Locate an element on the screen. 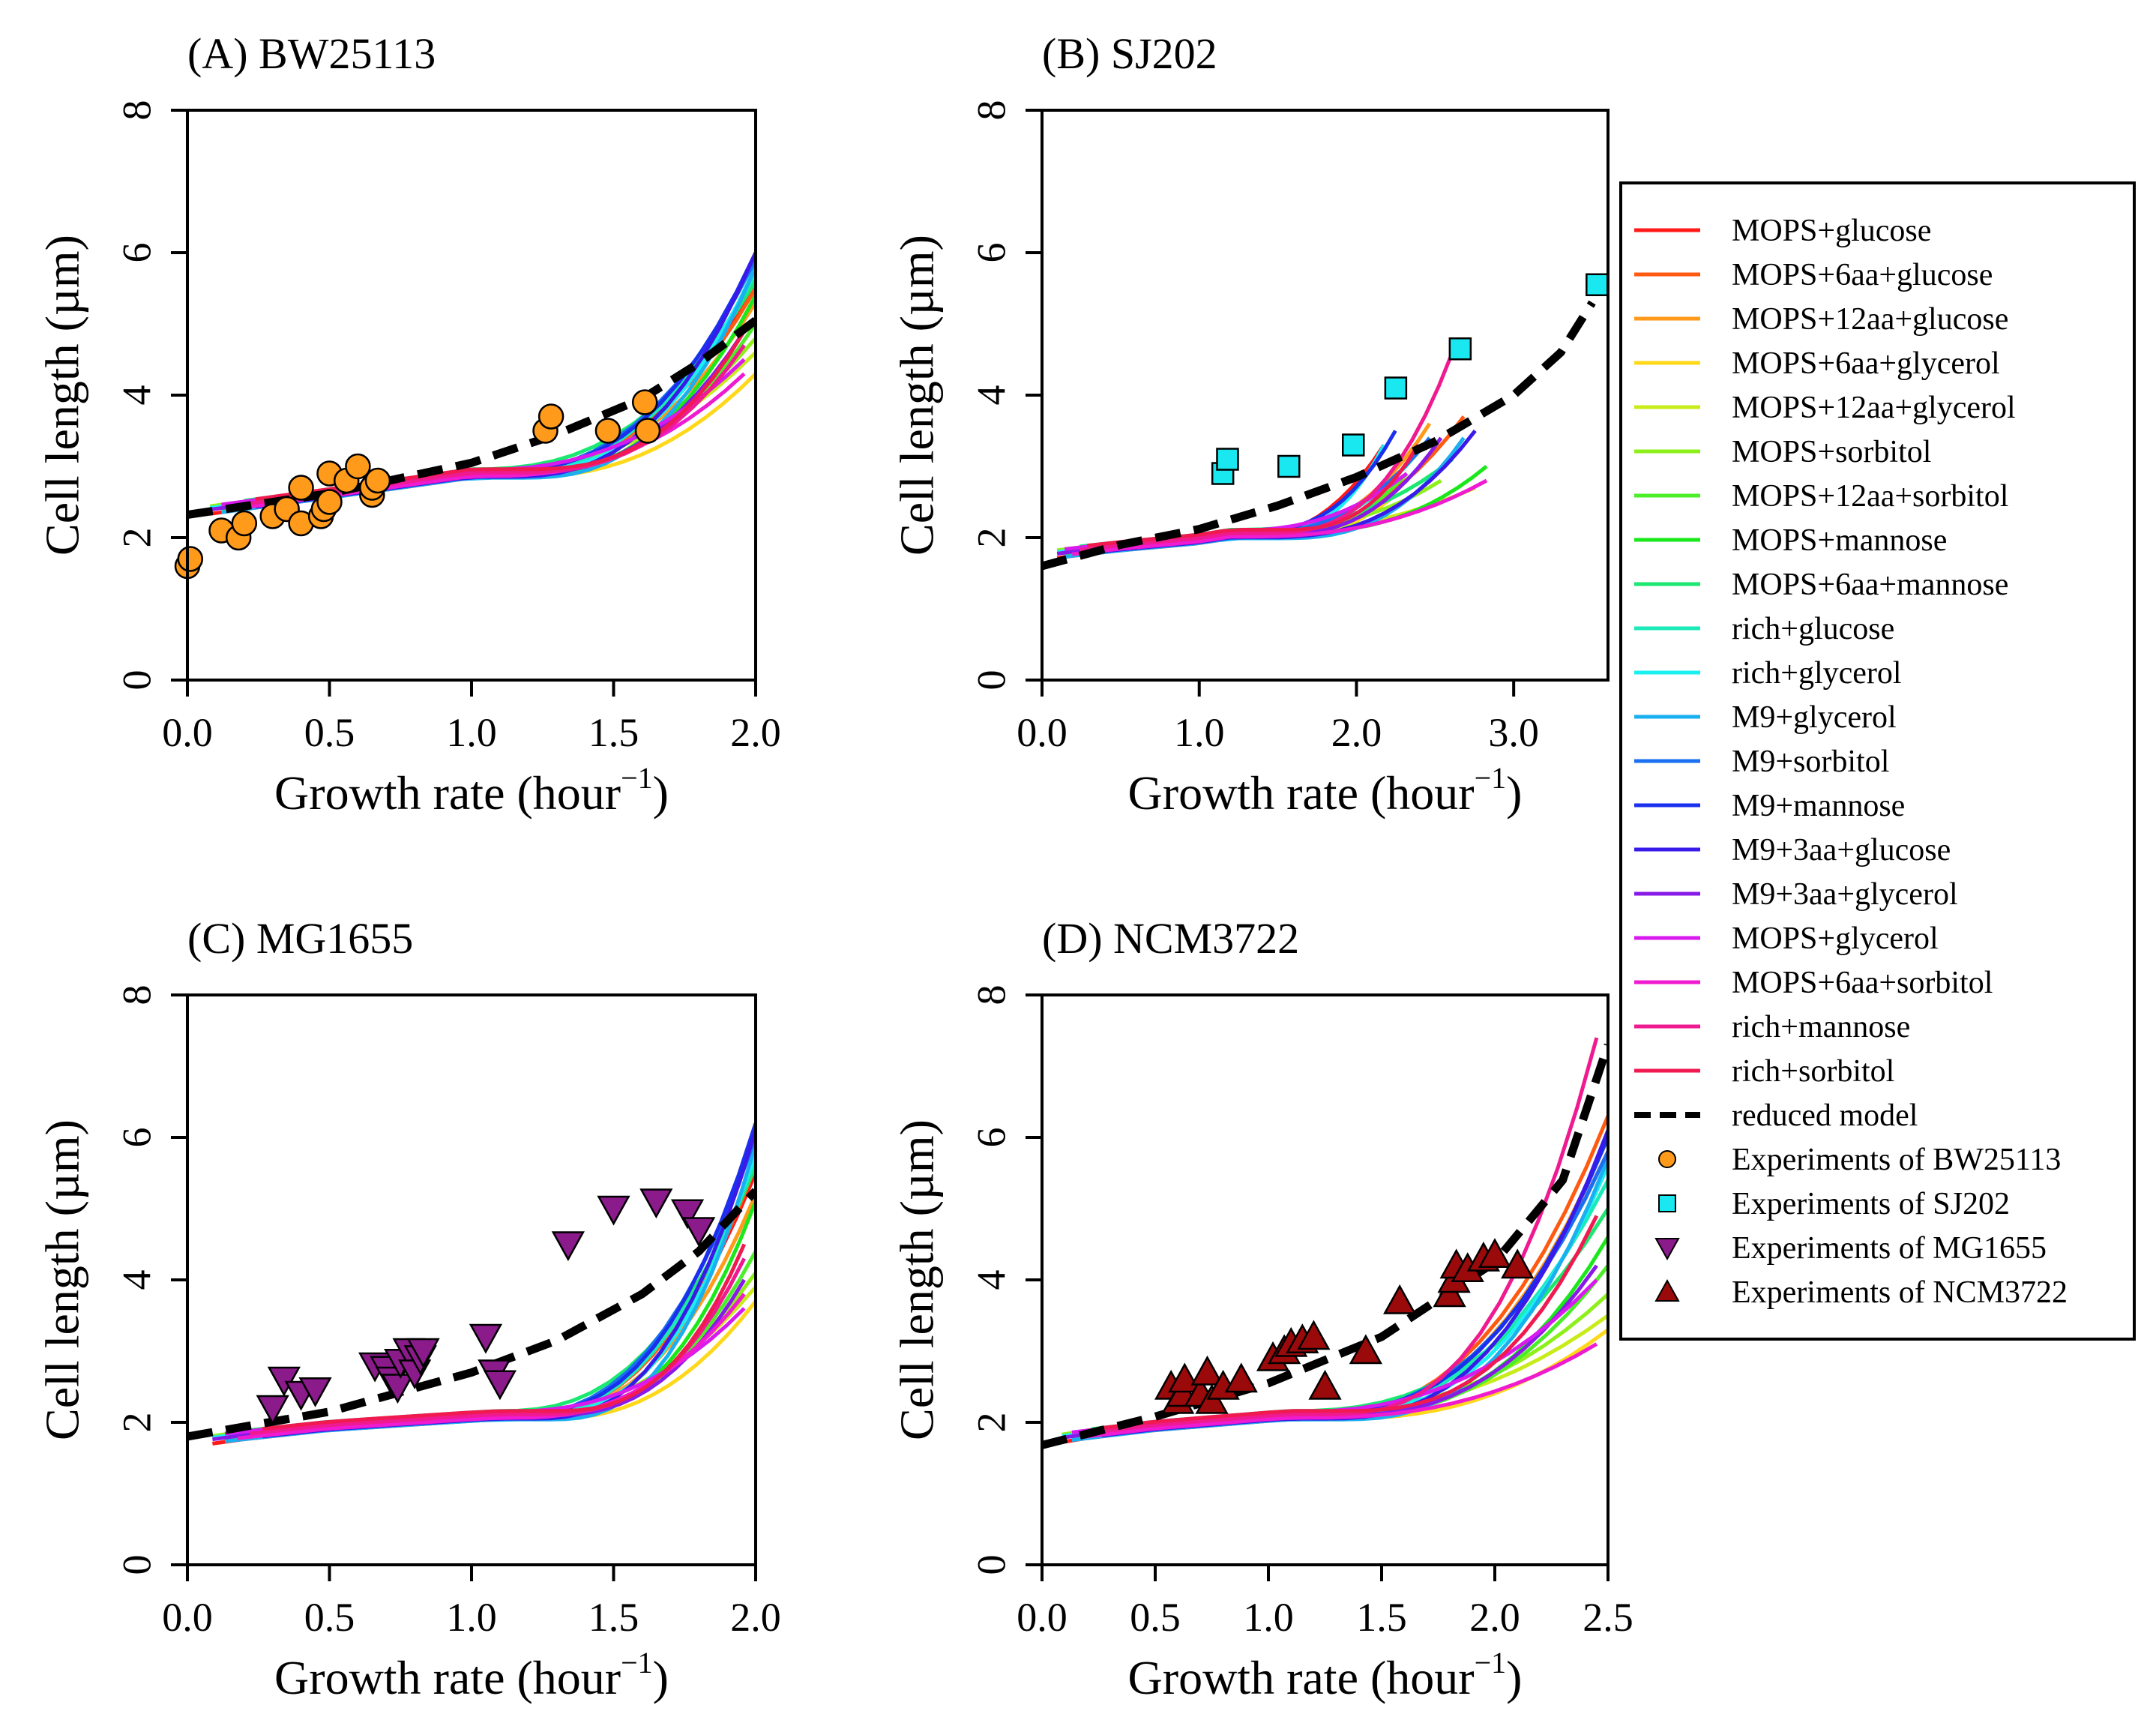 Image resolution: width=2156 pixels, height=1729 pixels. legend-label: MOPS+6aa+glucose is located at coordinates (1862, 275).